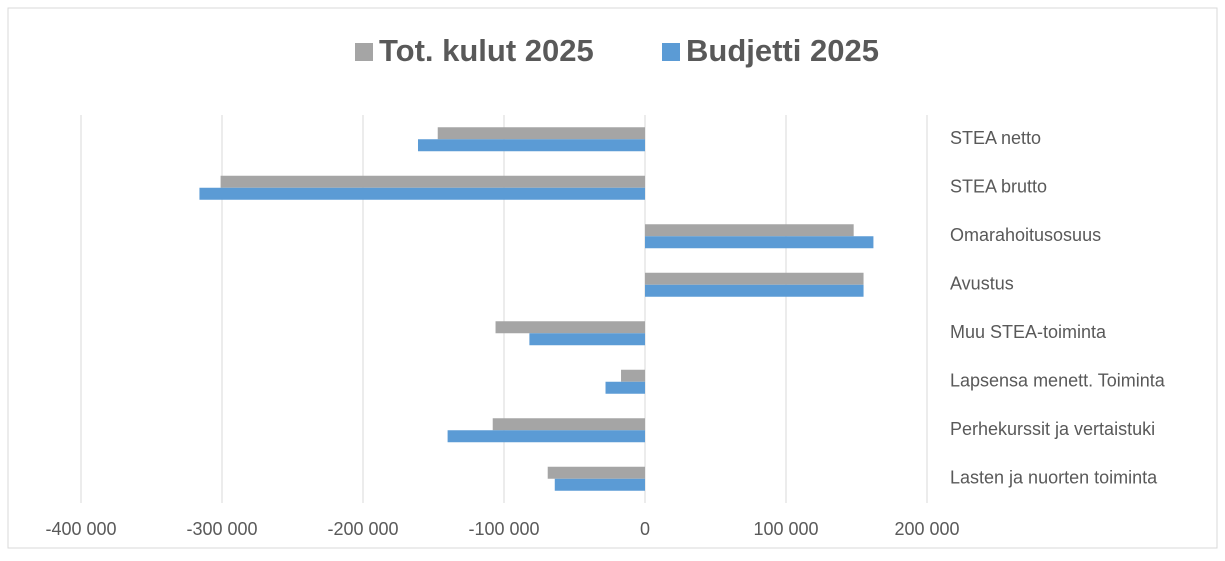  Describe the element at coordinates (995, 138) in the screenshot. I see `y-tick-label: STEA netto` at that location.